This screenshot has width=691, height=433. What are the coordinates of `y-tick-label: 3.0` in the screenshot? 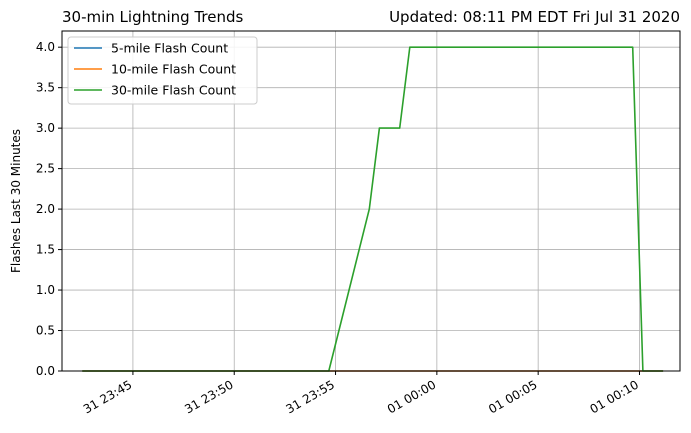 It's located at (45, 128).